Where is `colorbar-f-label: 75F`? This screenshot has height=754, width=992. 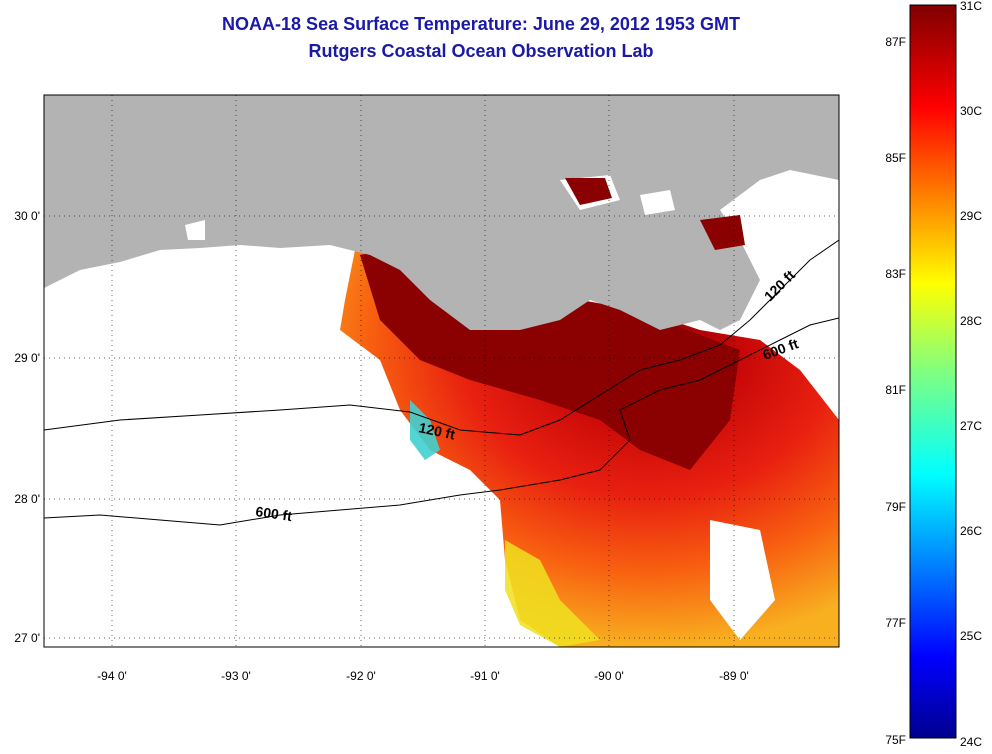 colorbar-f-label: 75F is located at coordinates (895, 740).